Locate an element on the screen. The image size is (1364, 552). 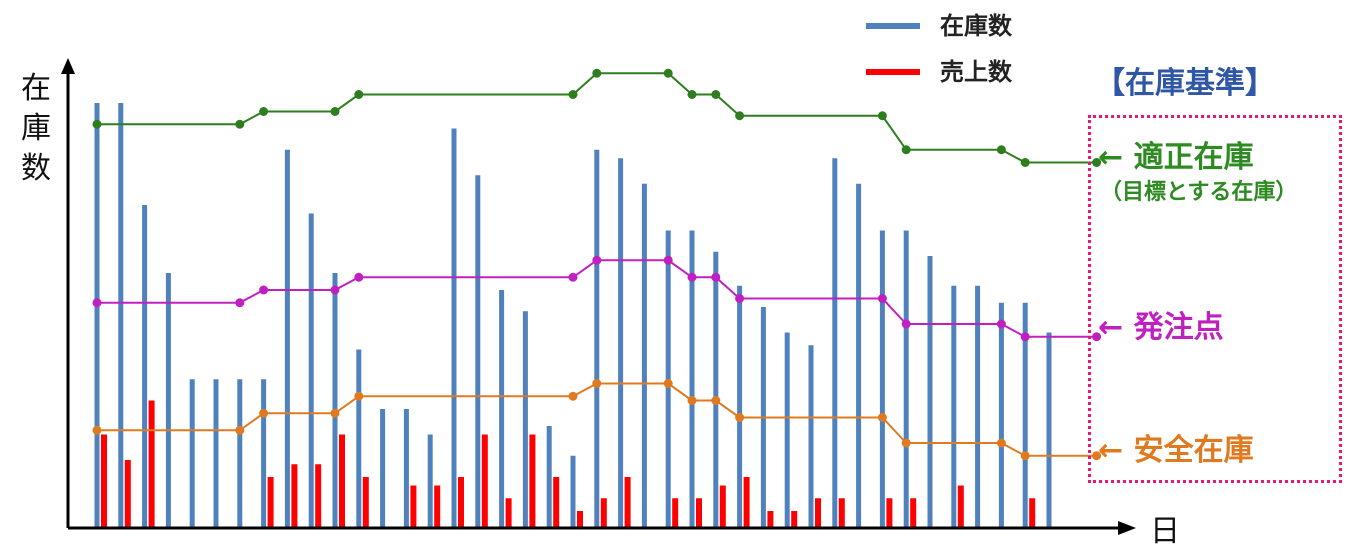
legend-label-stock: 在庫数 is located at coordinates (976, 26).